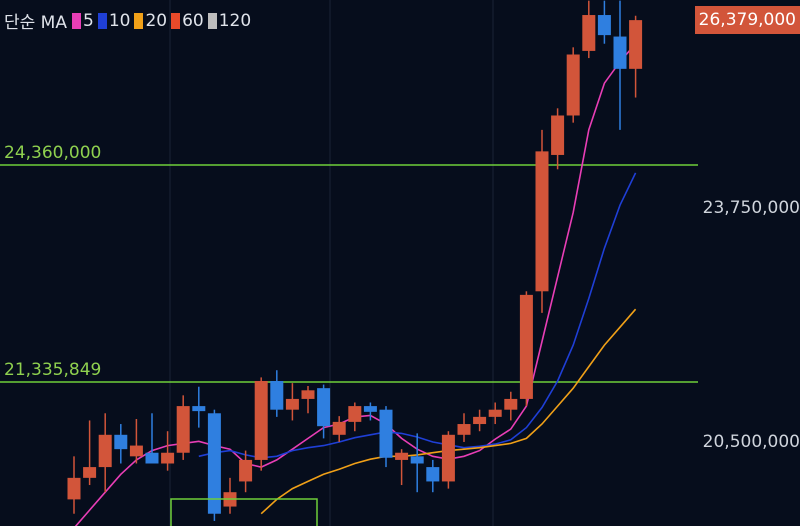 This screenshot has height=526, width=800. Describe the element at coordinates (88, 20) in the screenshot. I see `ma5-label: 5` at that location.